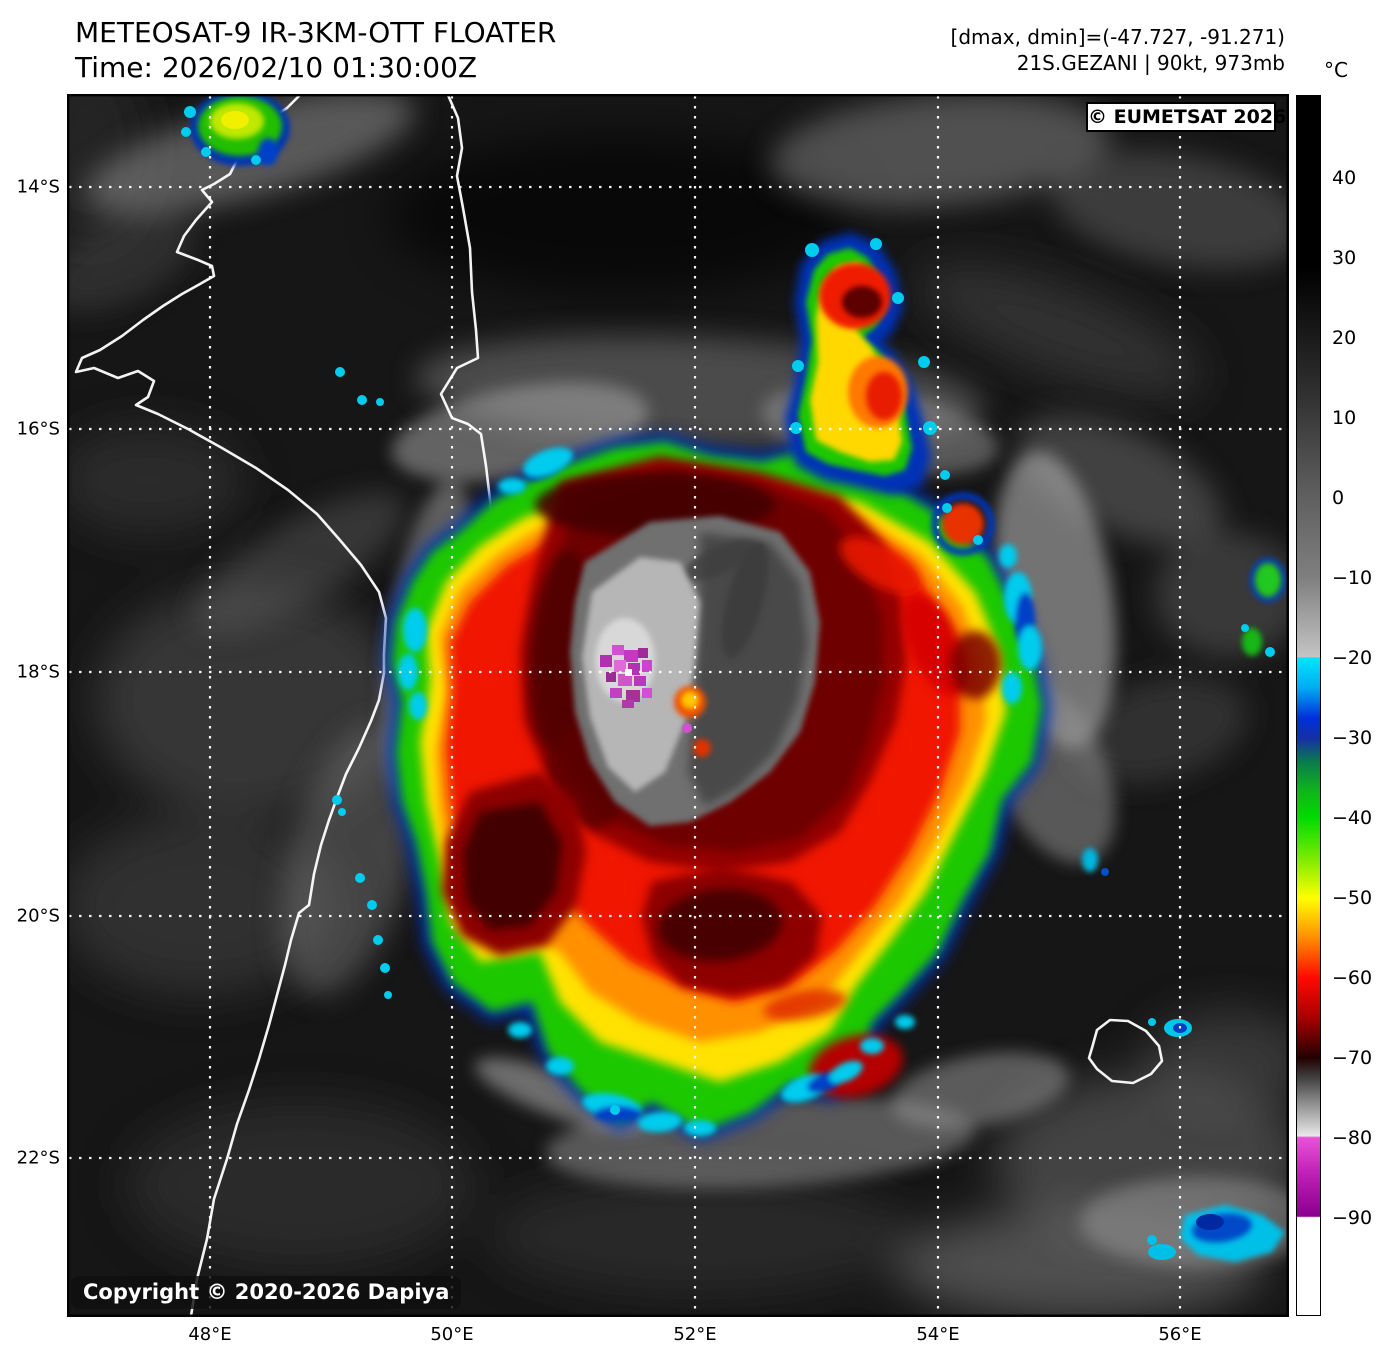 The height and width of the screenshot is (1359, 1388). What do you see at coordinates (695, 1334) in the screenshot?
I see `longitude-tick-label: 52°E` at bounding box center [695, 1334].